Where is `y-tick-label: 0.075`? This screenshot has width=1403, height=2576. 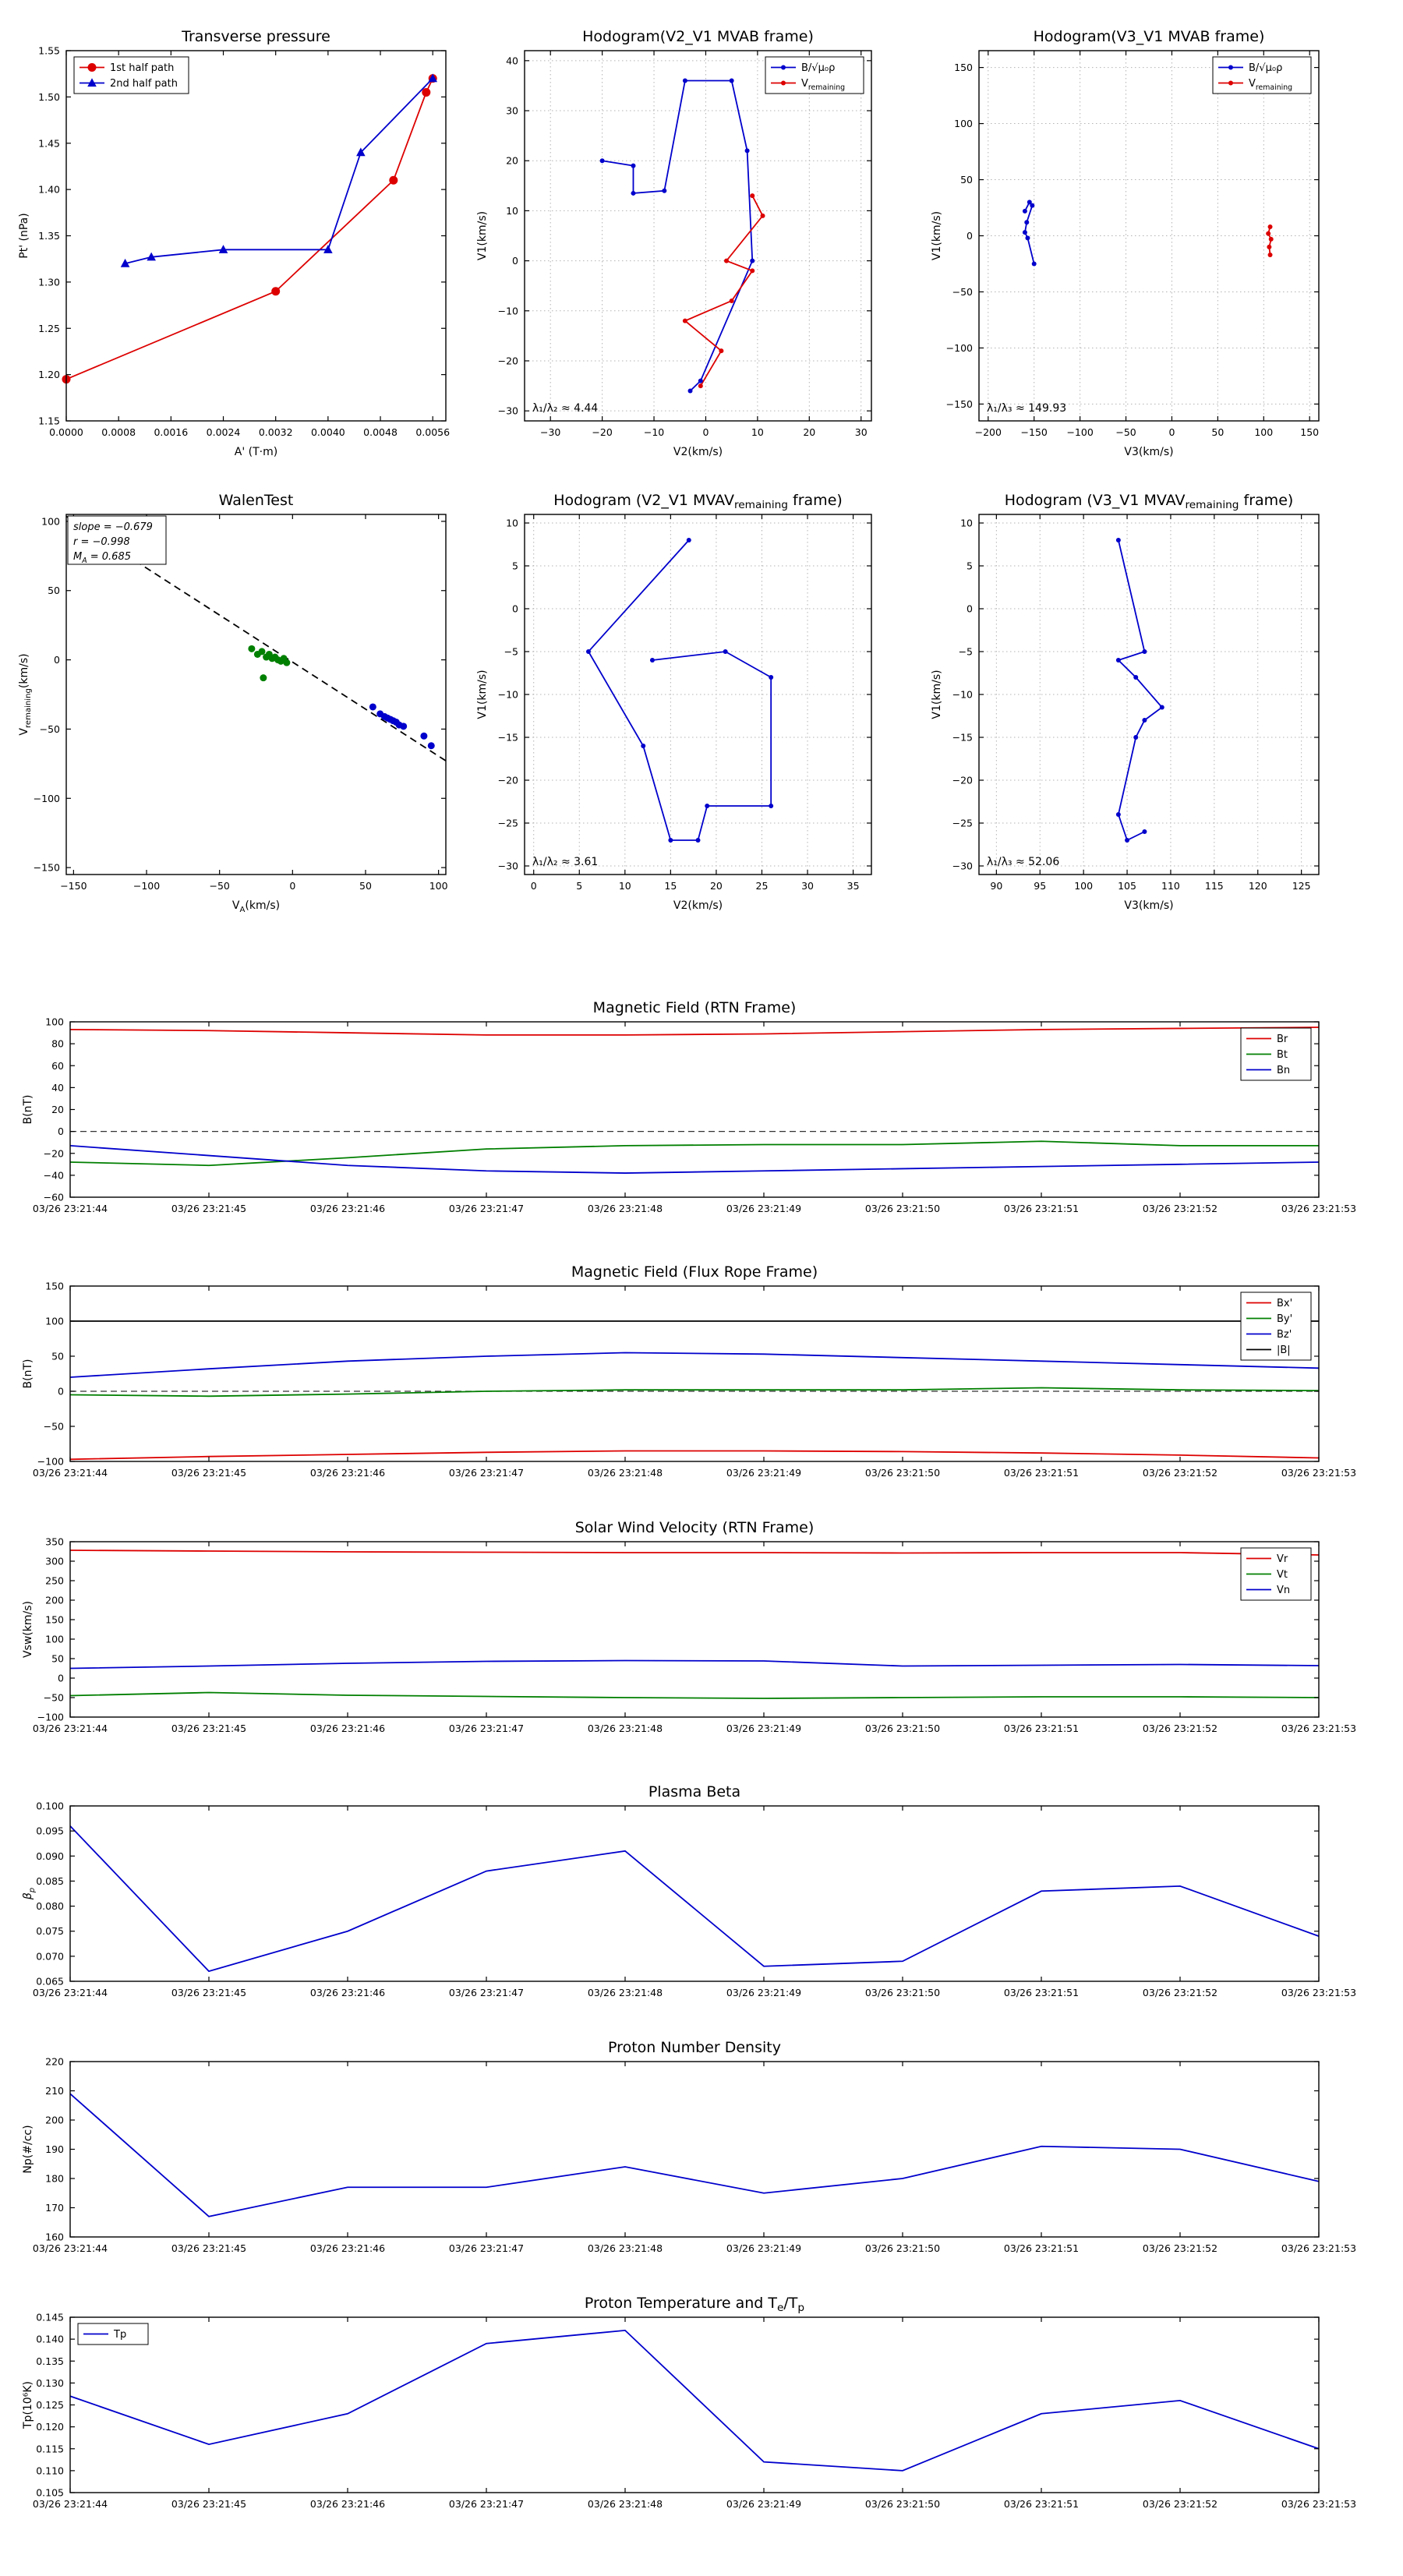
y-tick-label: 0.075 is located at coordinates (50, 1931).